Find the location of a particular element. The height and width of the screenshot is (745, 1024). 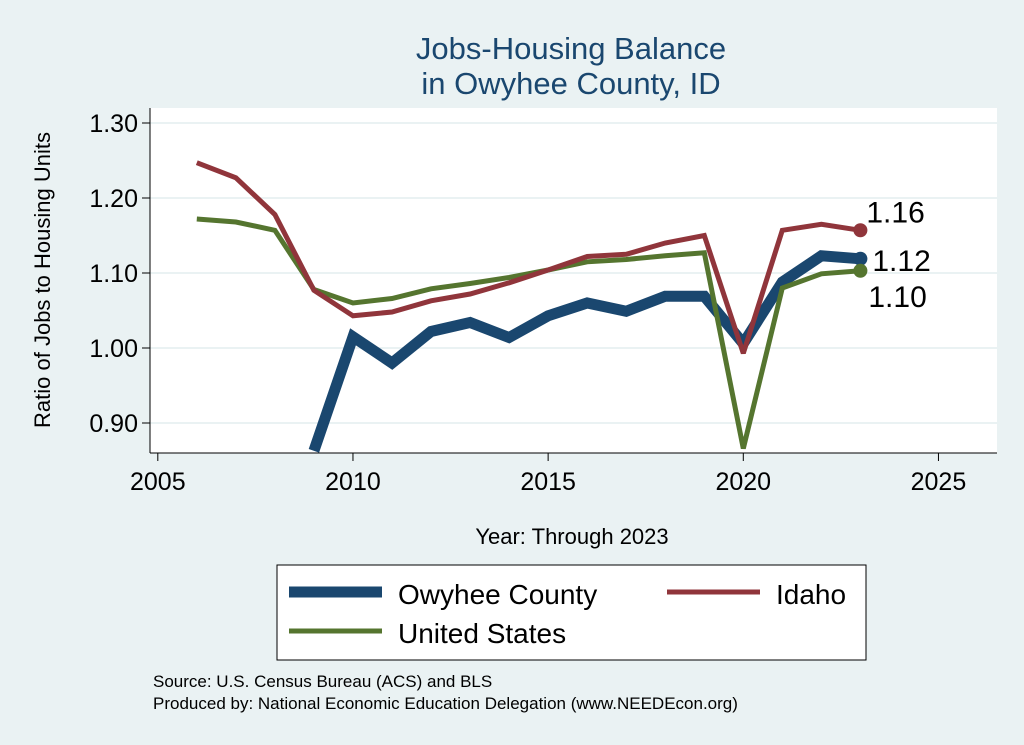

x-tick-label: 2025 is located at coordinates (939, 482).